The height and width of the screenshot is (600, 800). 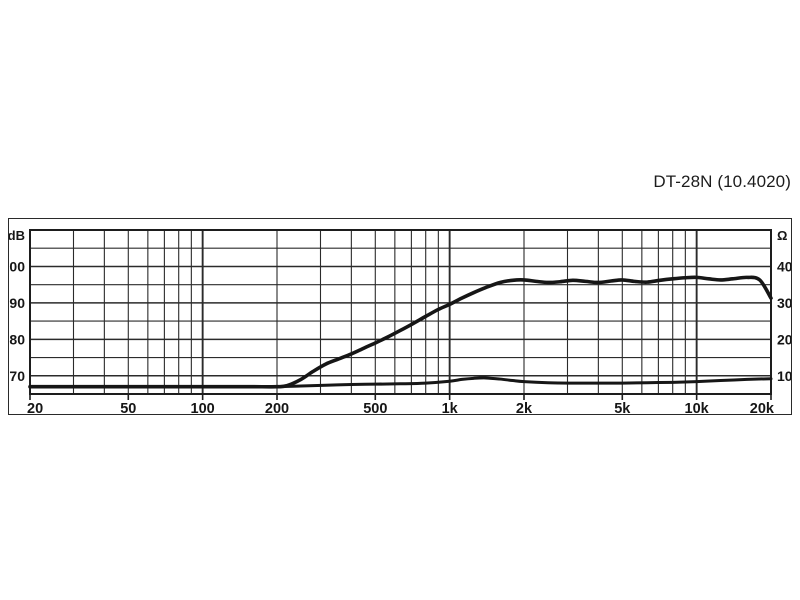 What do you see at coordinates (17, 266) in the screenshot?
I see `y-axis-label-left: 100` at bounding box center [17, 266].